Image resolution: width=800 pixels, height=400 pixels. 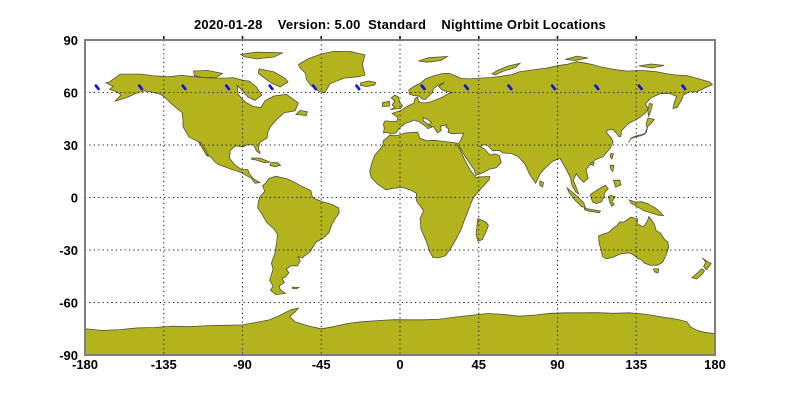 What do you see at coordinates (656, 271) in the screenshot?
I see `land-tasmania` at bounding box center [656, 271].